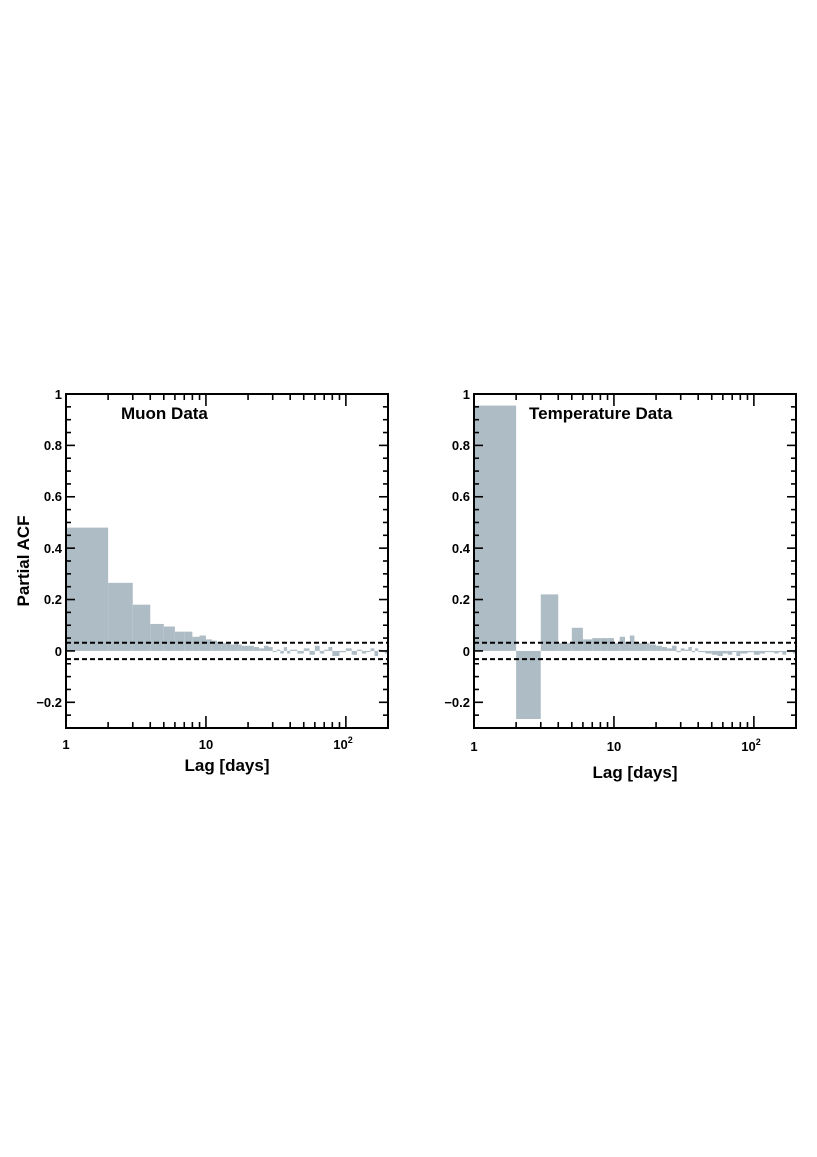 This screenshot has height=1157, width=817. I want to click on temperature-y-tick-label: 0.4, so click(461, 548).